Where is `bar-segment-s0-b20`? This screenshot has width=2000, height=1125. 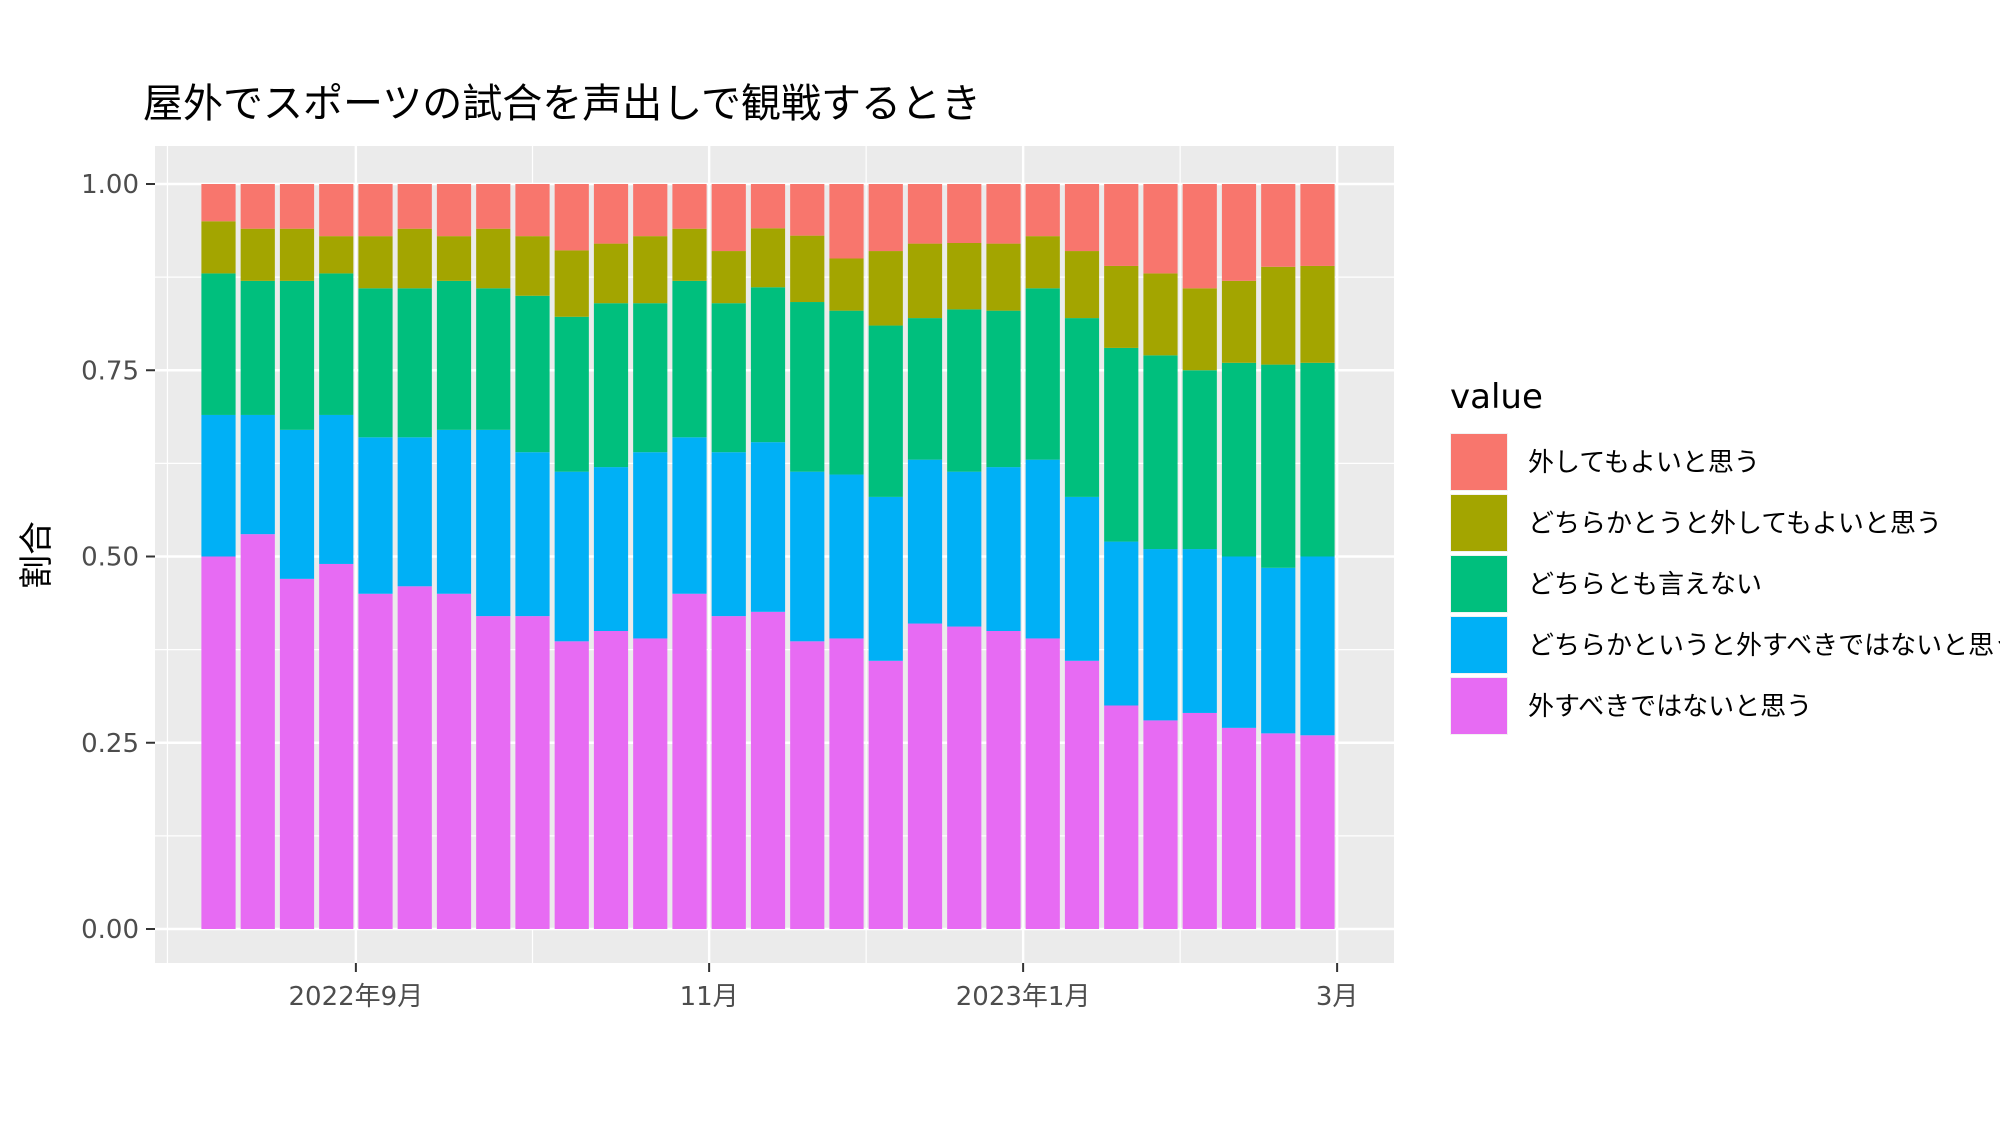
bar-segment-s0-b20 is located at coordinates (1003, 780).